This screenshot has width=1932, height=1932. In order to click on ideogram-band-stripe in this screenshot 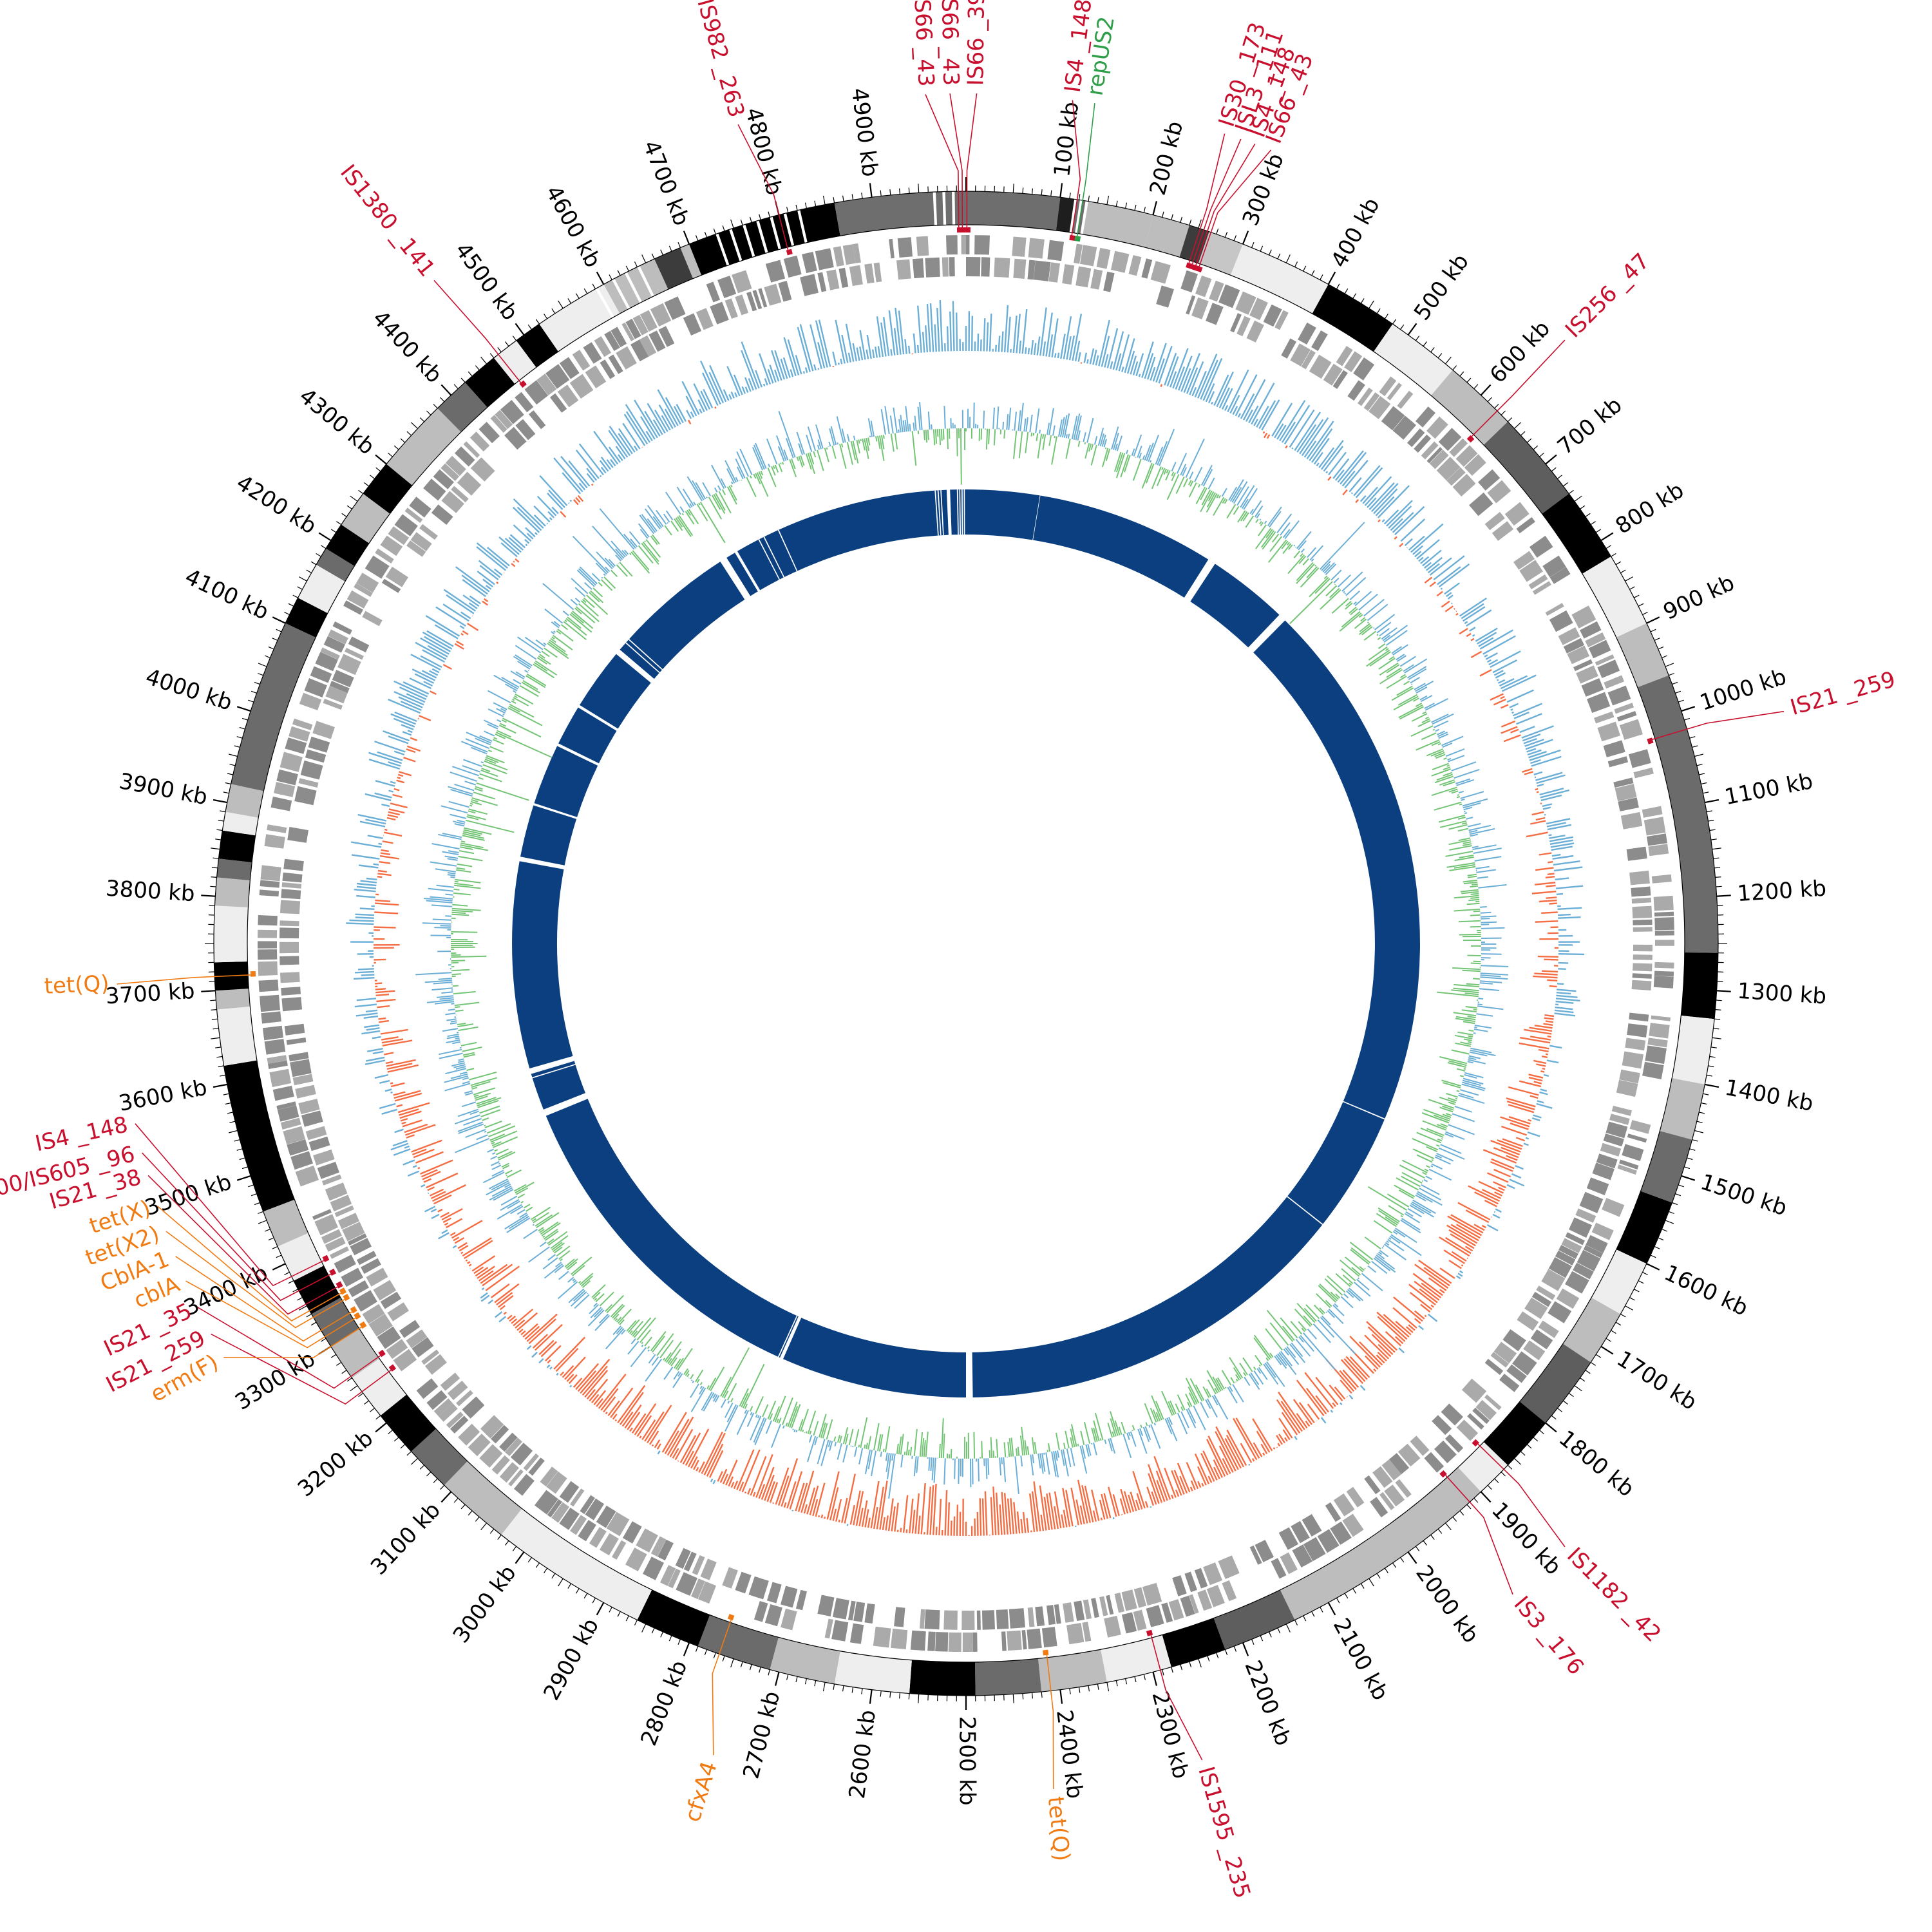, I will do `click(621, 294)`.